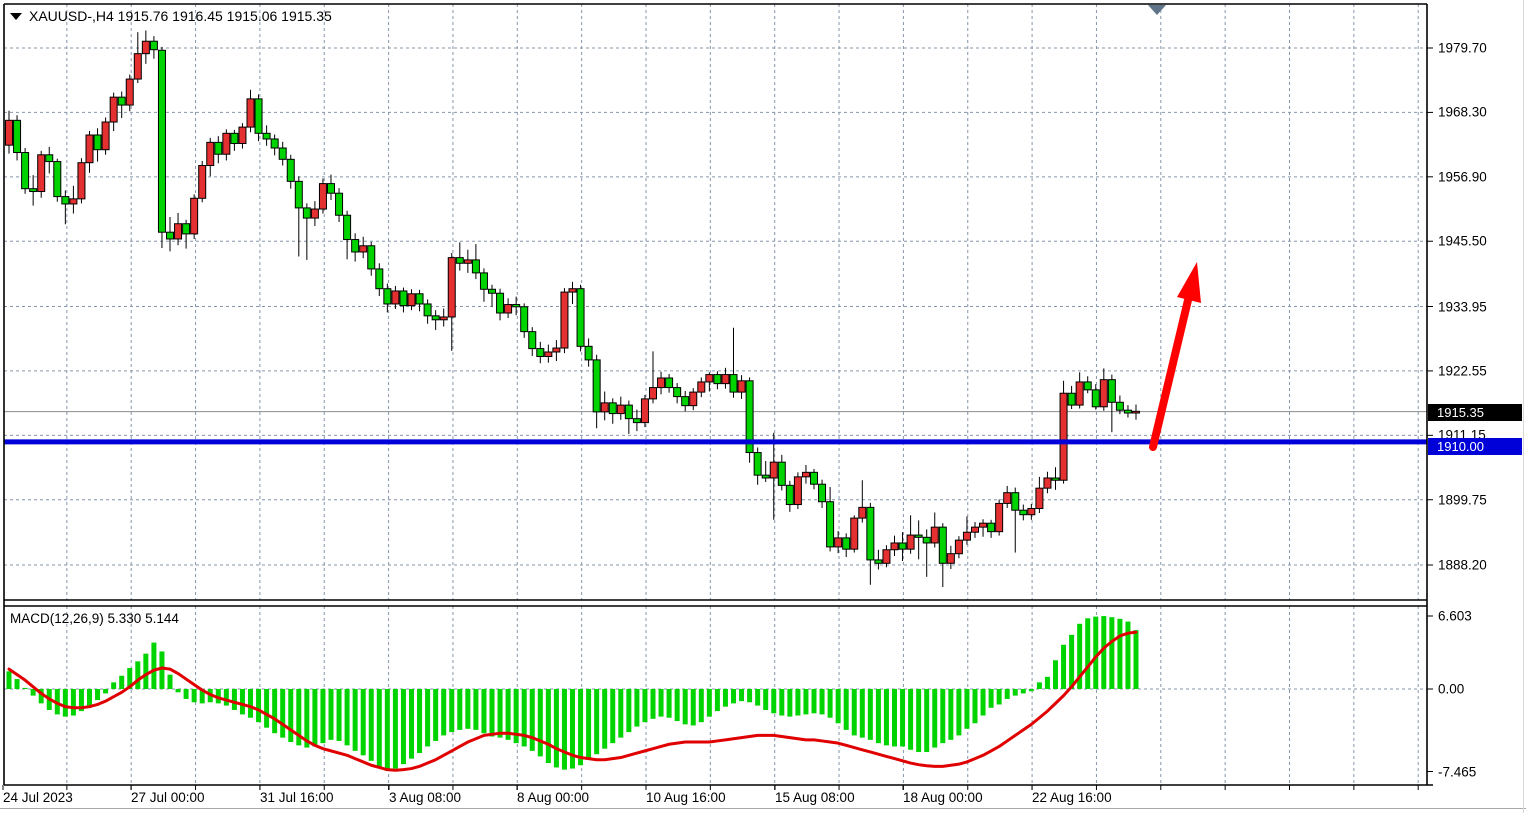 This screenshot has height=813, width=1526. Describe the element at coordinates (1457, 772) in the screenshot. I see `macd-axis-min: -7.465` at that location.